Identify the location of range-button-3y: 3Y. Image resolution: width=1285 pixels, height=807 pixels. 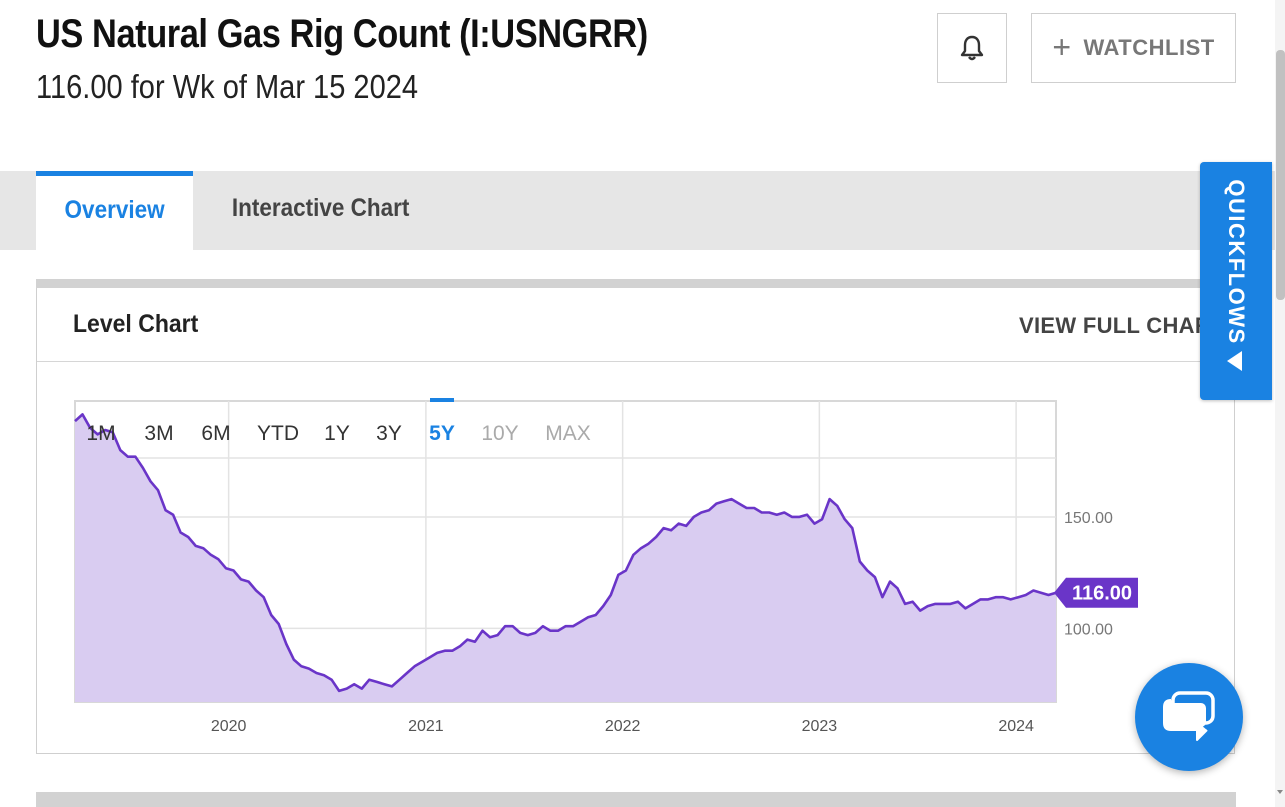
(389, 433).